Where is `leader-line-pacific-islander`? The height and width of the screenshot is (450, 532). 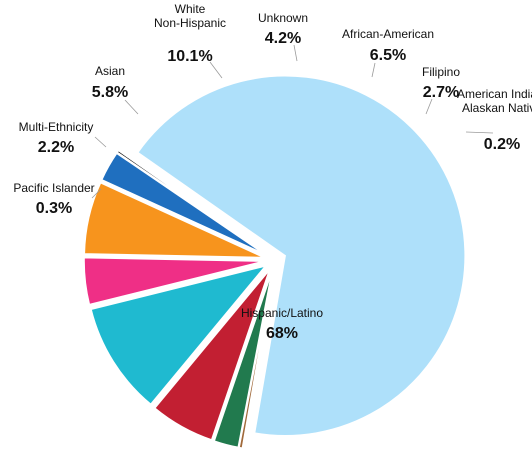
leader-line-pacific-islander is located at coordinates (96, 193).